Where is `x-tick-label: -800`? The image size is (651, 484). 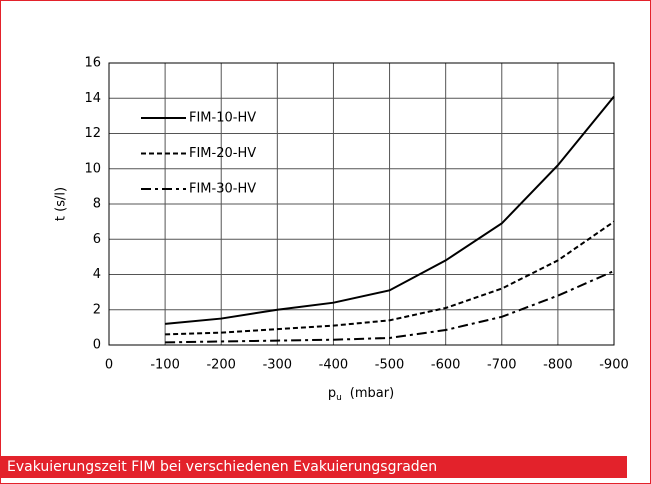 x-tick-label: -800 is located at coordinates (558, 365).